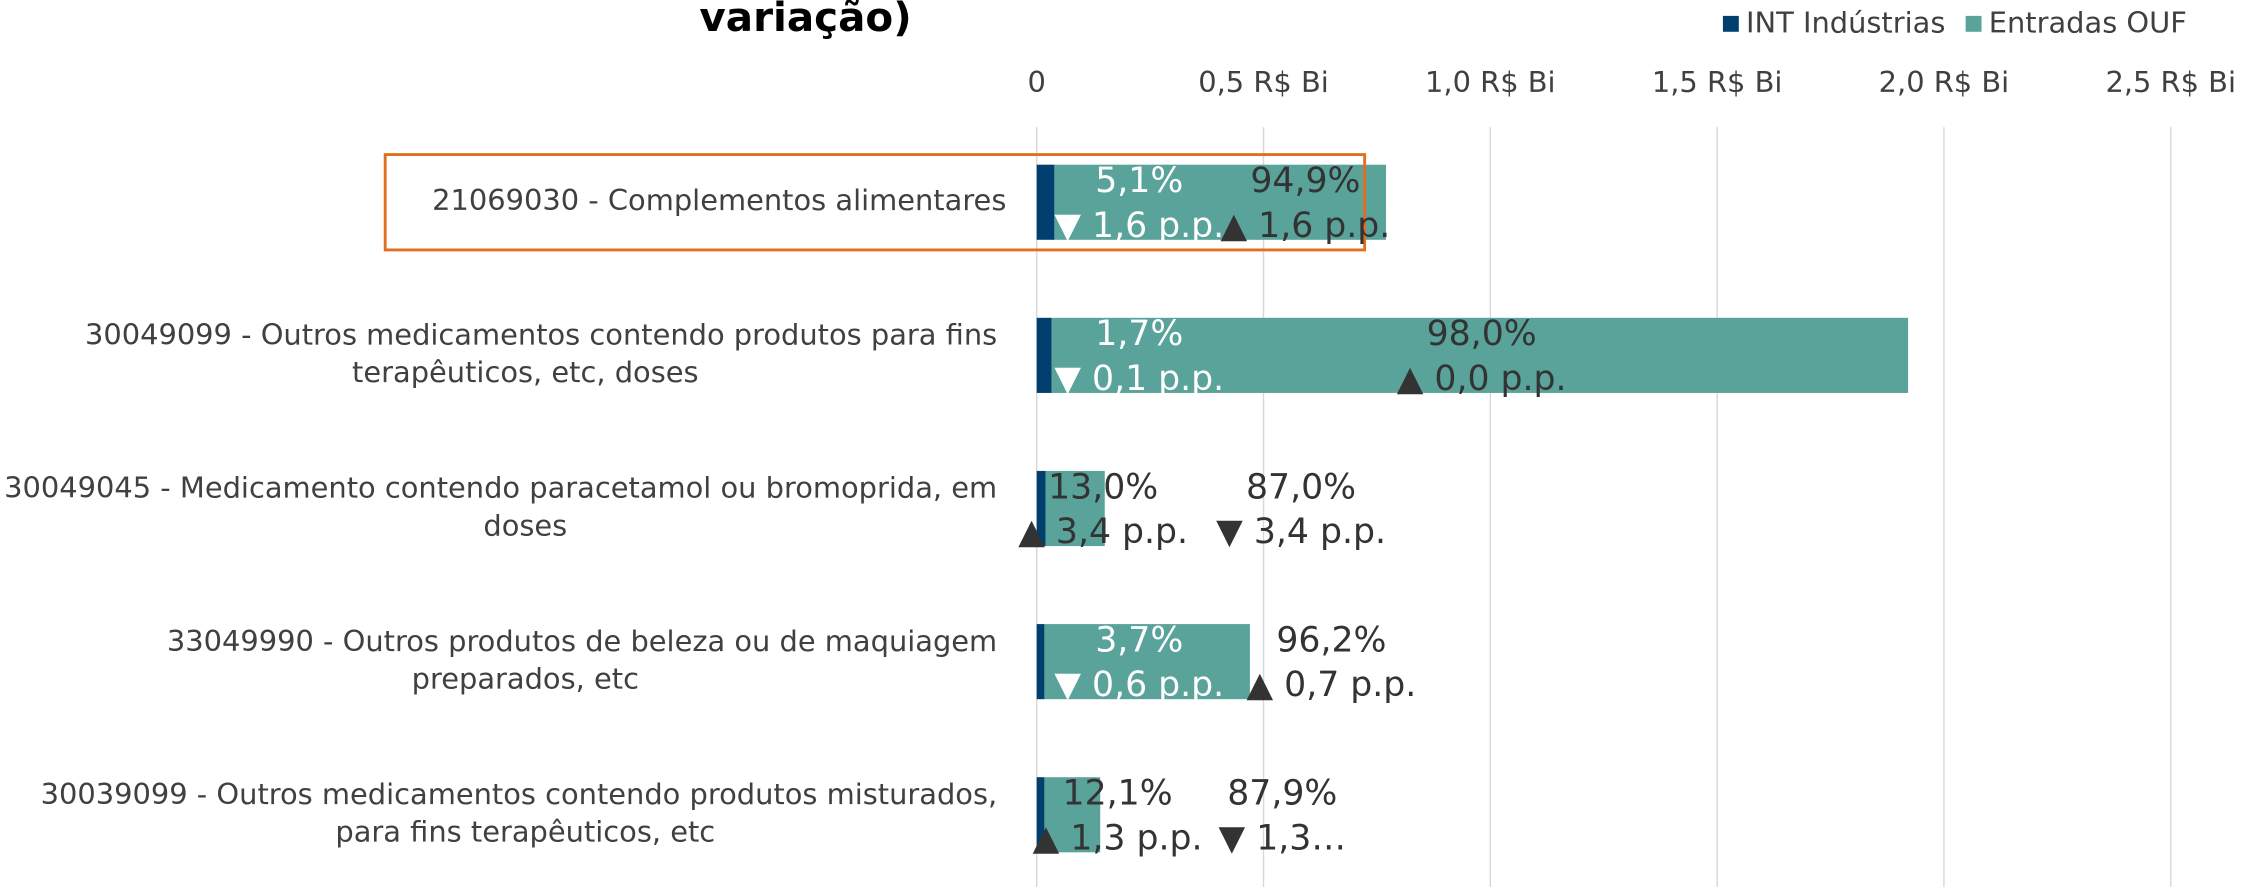 Image resolution: width=2267 pixels, height=887 pixels. Describe the element at coordinates (1118, 794) in the screenshot. I see `share-label: 12,1%` at that location.